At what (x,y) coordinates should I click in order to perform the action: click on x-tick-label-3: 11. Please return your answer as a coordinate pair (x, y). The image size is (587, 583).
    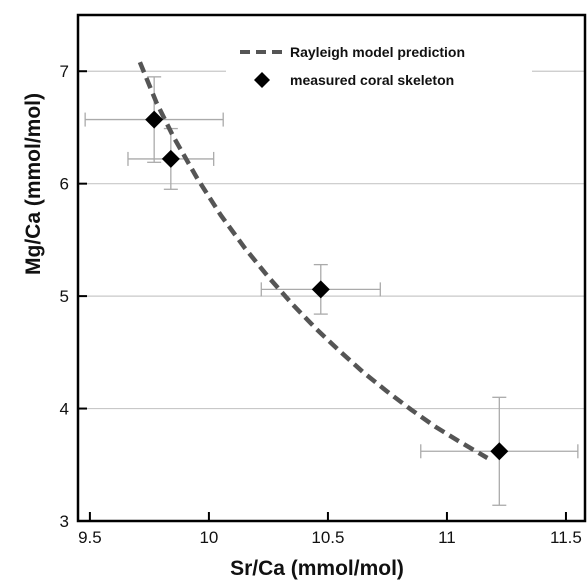
    Looking at the image, I should click on (447, 537).